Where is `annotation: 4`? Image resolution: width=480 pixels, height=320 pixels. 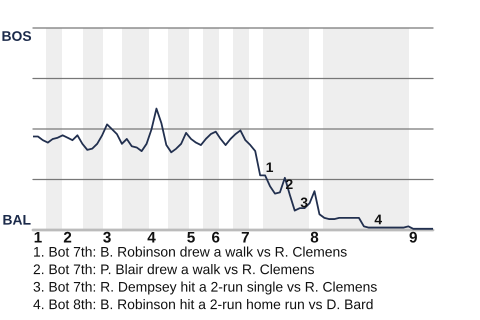
annotation: 4 is located at coordinates (378, 219).